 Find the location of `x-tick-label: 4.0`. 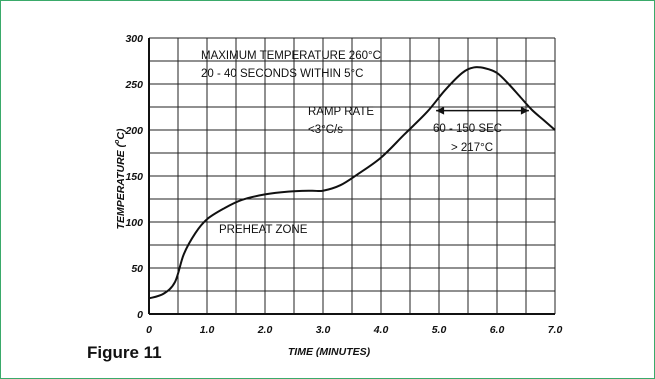

x-tick-label: 4.0 is located at coordinates (381, 330).